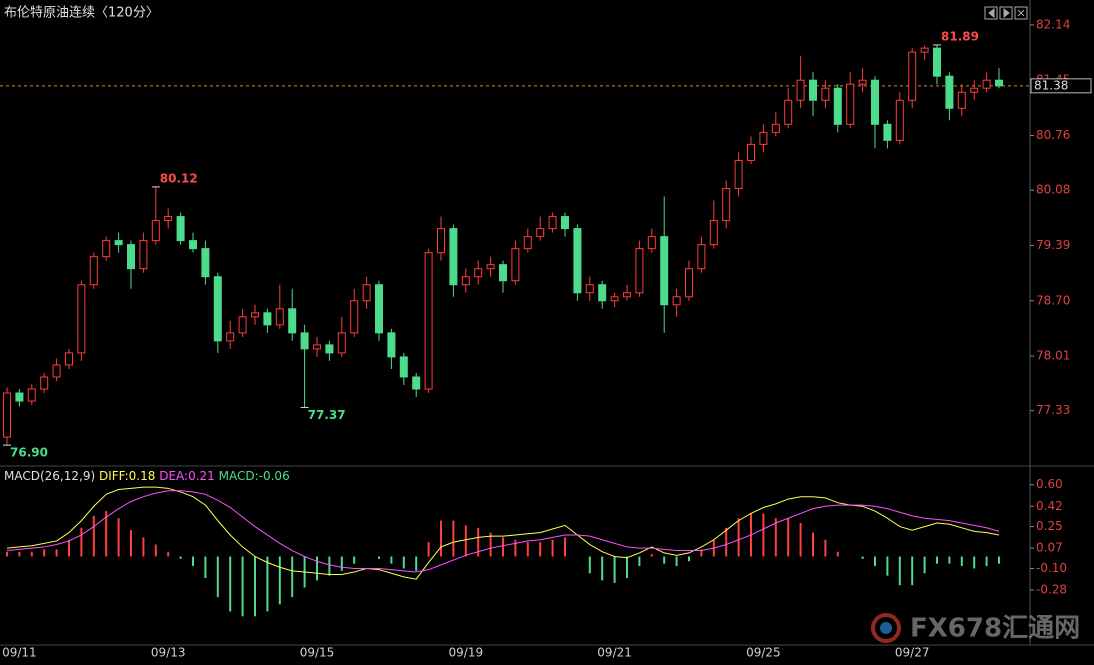  What do you see at coordinates (1049, 484) in the screenshot?
I see `y-tick-label: 0.60` at bounding box center [1049, 484].